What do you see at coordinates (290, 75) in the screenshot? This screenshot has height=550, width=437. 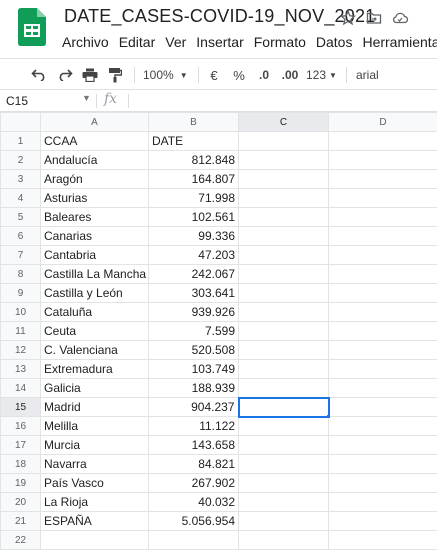 I see `increase-decimals-button: .00` at bounding box center [290, 75].